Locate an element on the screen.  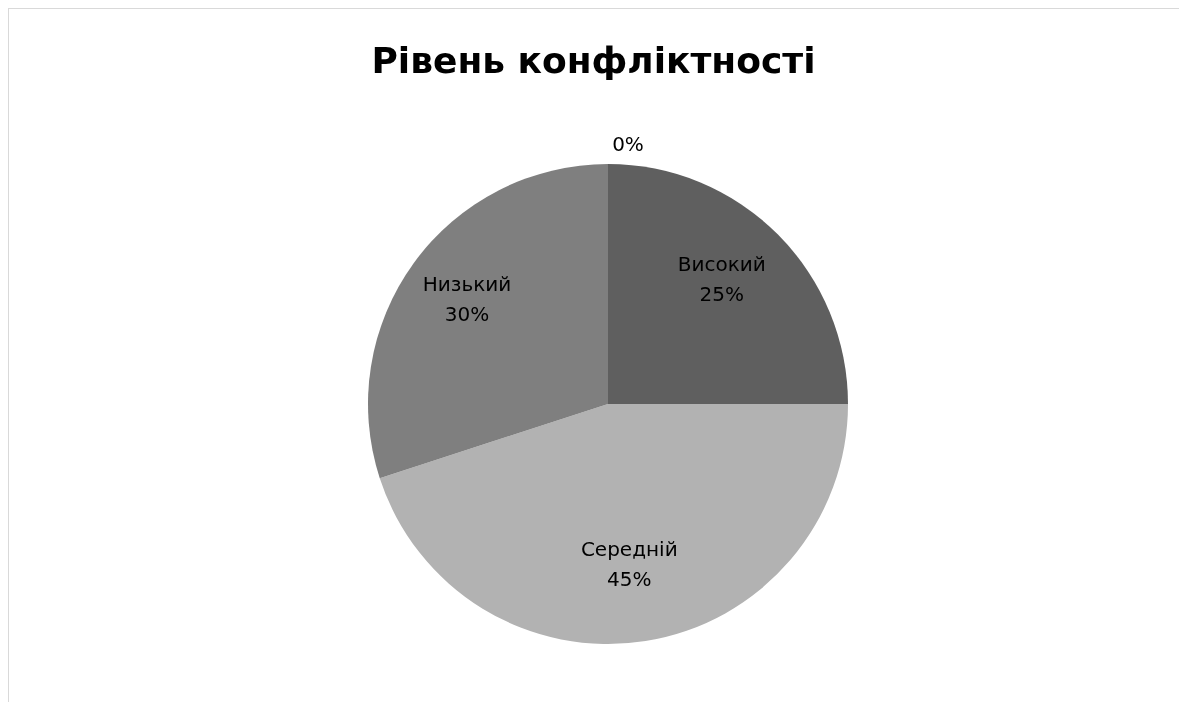
slice-label: Середній is located at coordinates (629, 548).